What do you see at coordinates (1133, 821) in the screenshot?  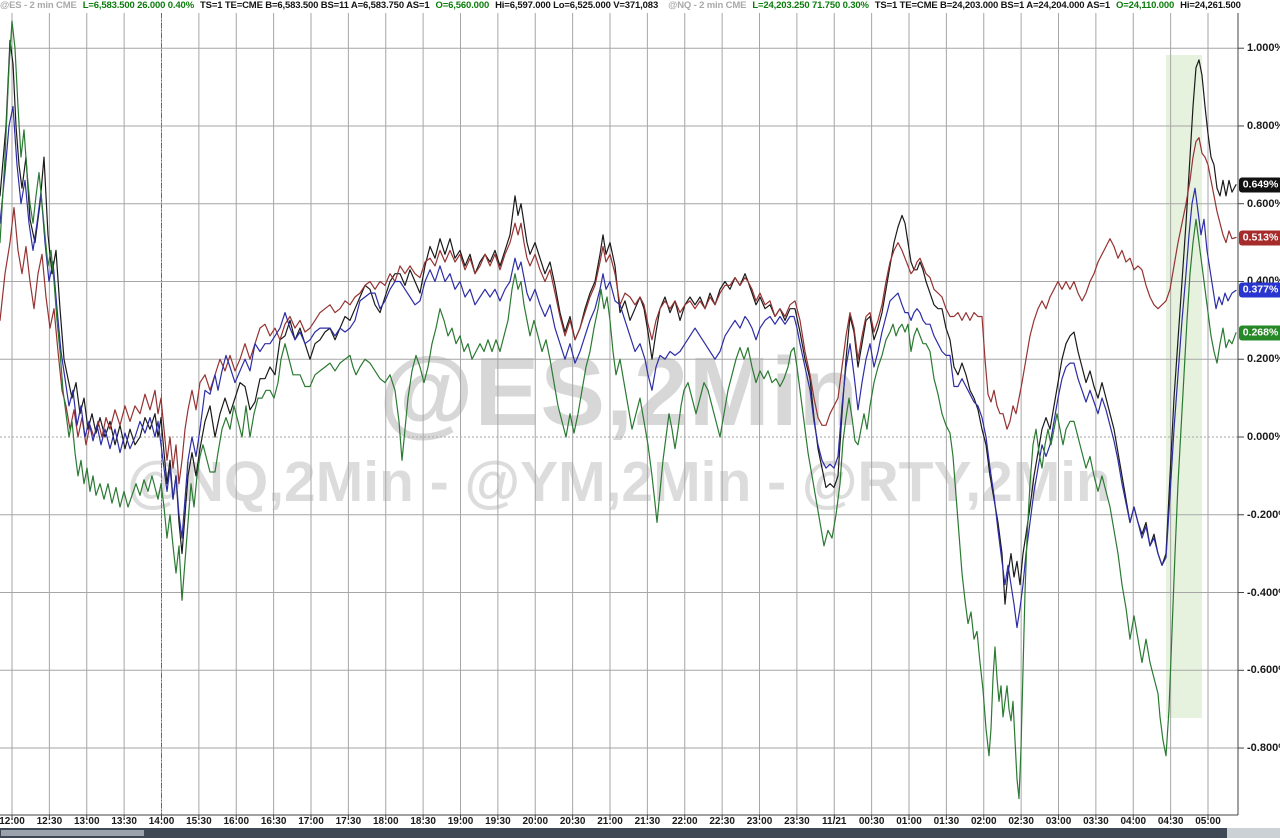 I see `x-axis-label: 04:00` at bounding box center [1133, 821].